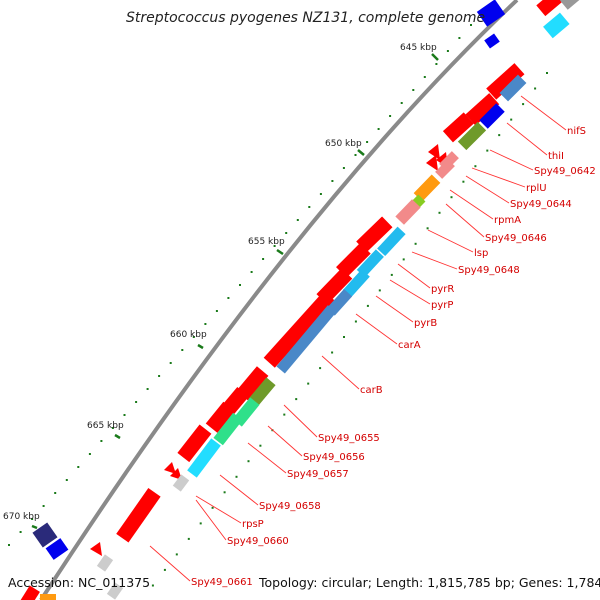  Describe the element at coordinates (489, 270) in the screenshot. I see `gene-label-spy49-0648: Spy49_0648` at that location.